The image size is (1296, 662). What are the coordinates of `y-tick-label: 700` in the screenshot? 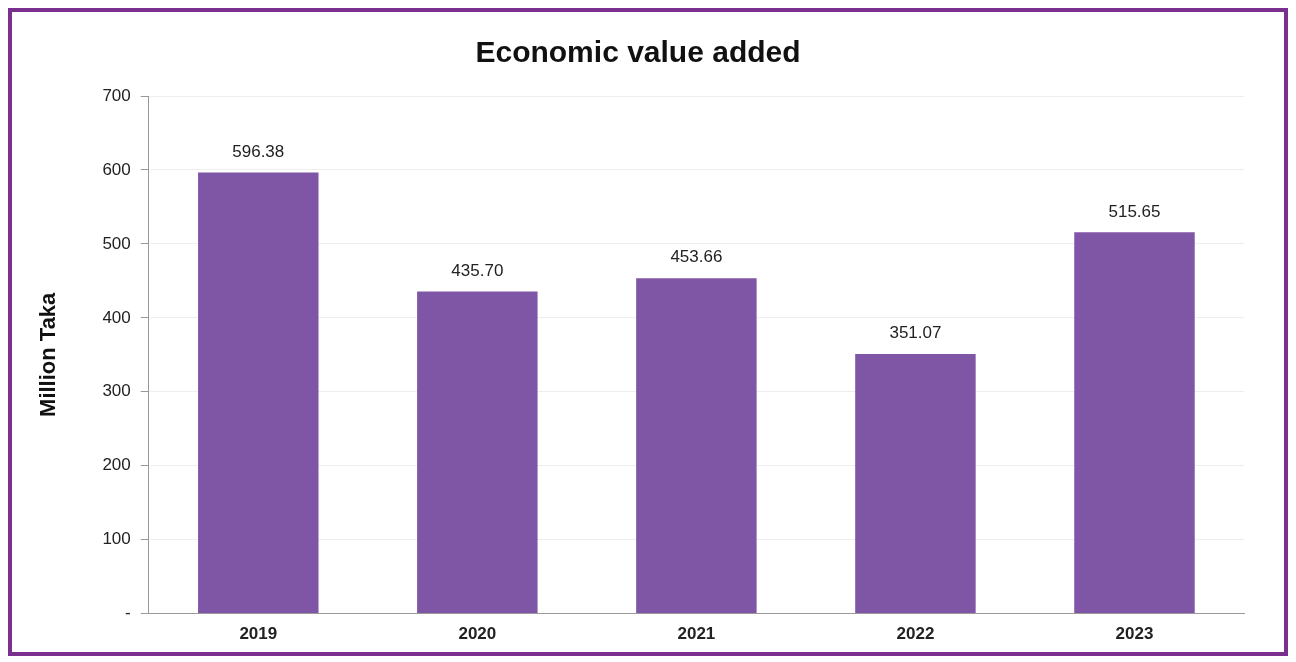 It's located at (116, 95).